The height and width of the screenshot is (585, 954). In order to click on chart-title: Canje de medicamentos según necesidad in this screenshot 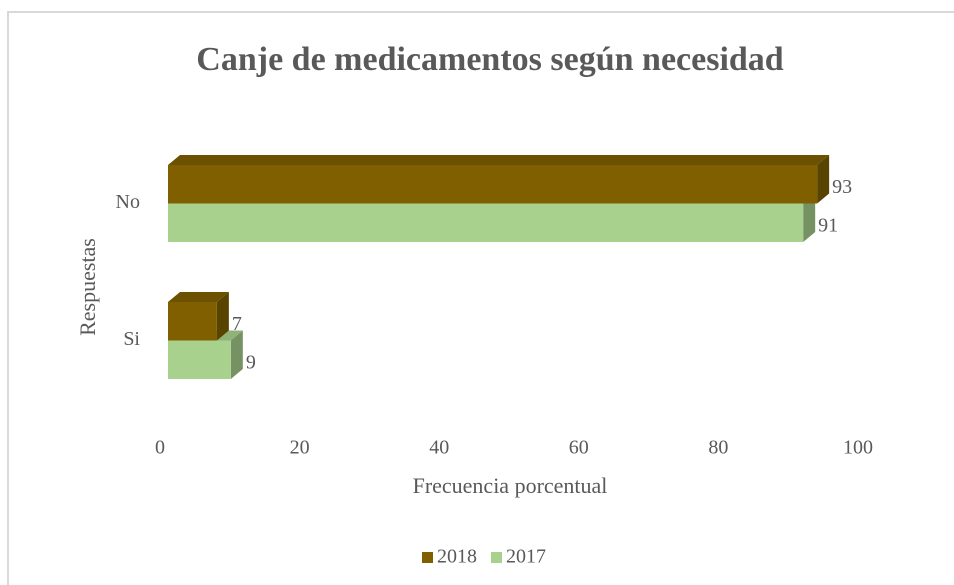, I will do `click(490, 59)`.